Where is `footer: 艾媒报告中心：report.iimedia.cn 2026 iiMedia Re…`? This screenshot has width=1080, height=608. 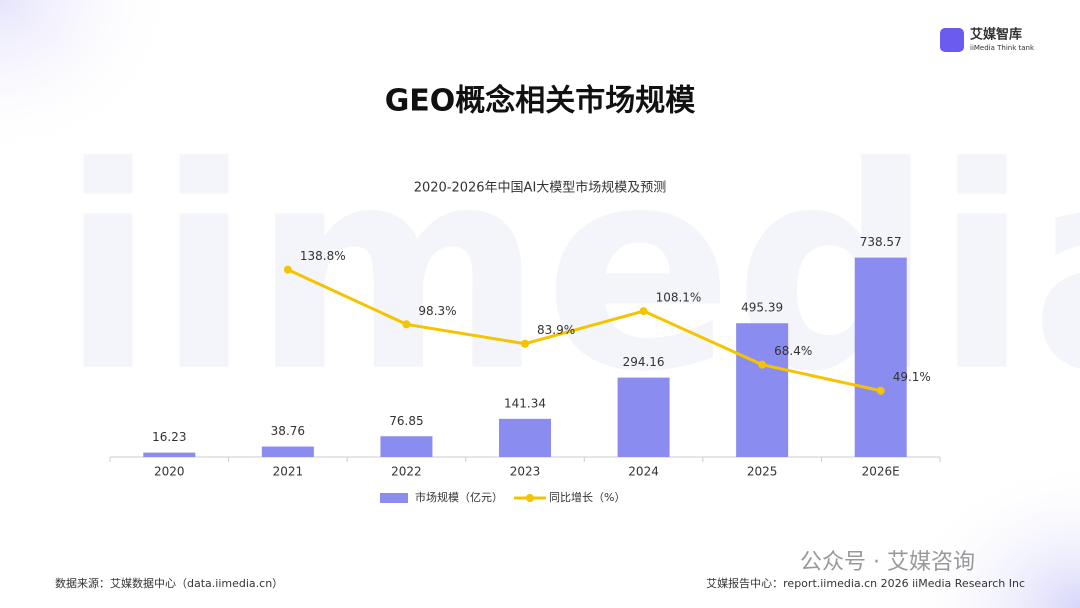 footer: 艾媒报告中心：report.iimedia.cn 2026 iiMedia Re… is located at coordinates (865, 583).